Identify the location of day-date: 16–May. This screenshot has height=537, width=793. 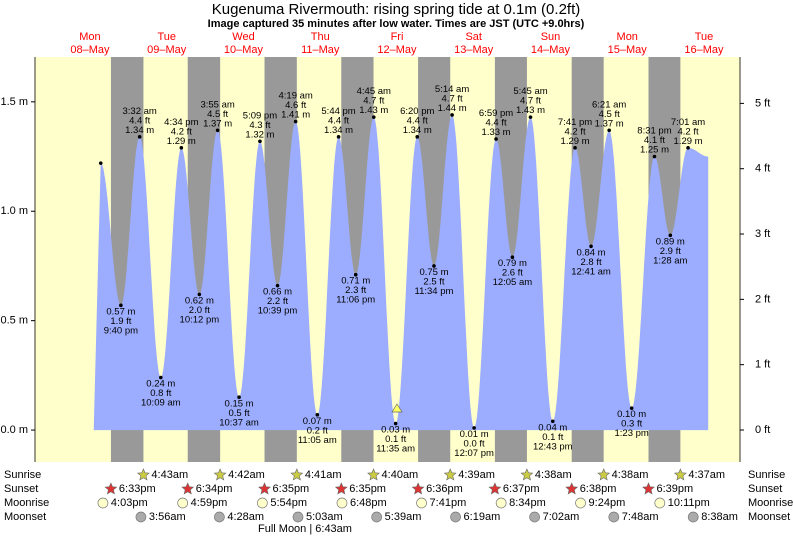
(704, 50).